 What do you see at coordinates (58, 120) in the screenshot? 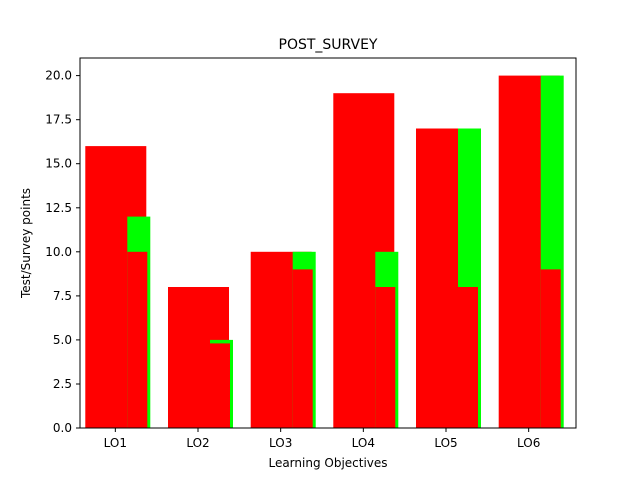
I see `y-tick-label: 17.5` at bounding box center [58, 120].